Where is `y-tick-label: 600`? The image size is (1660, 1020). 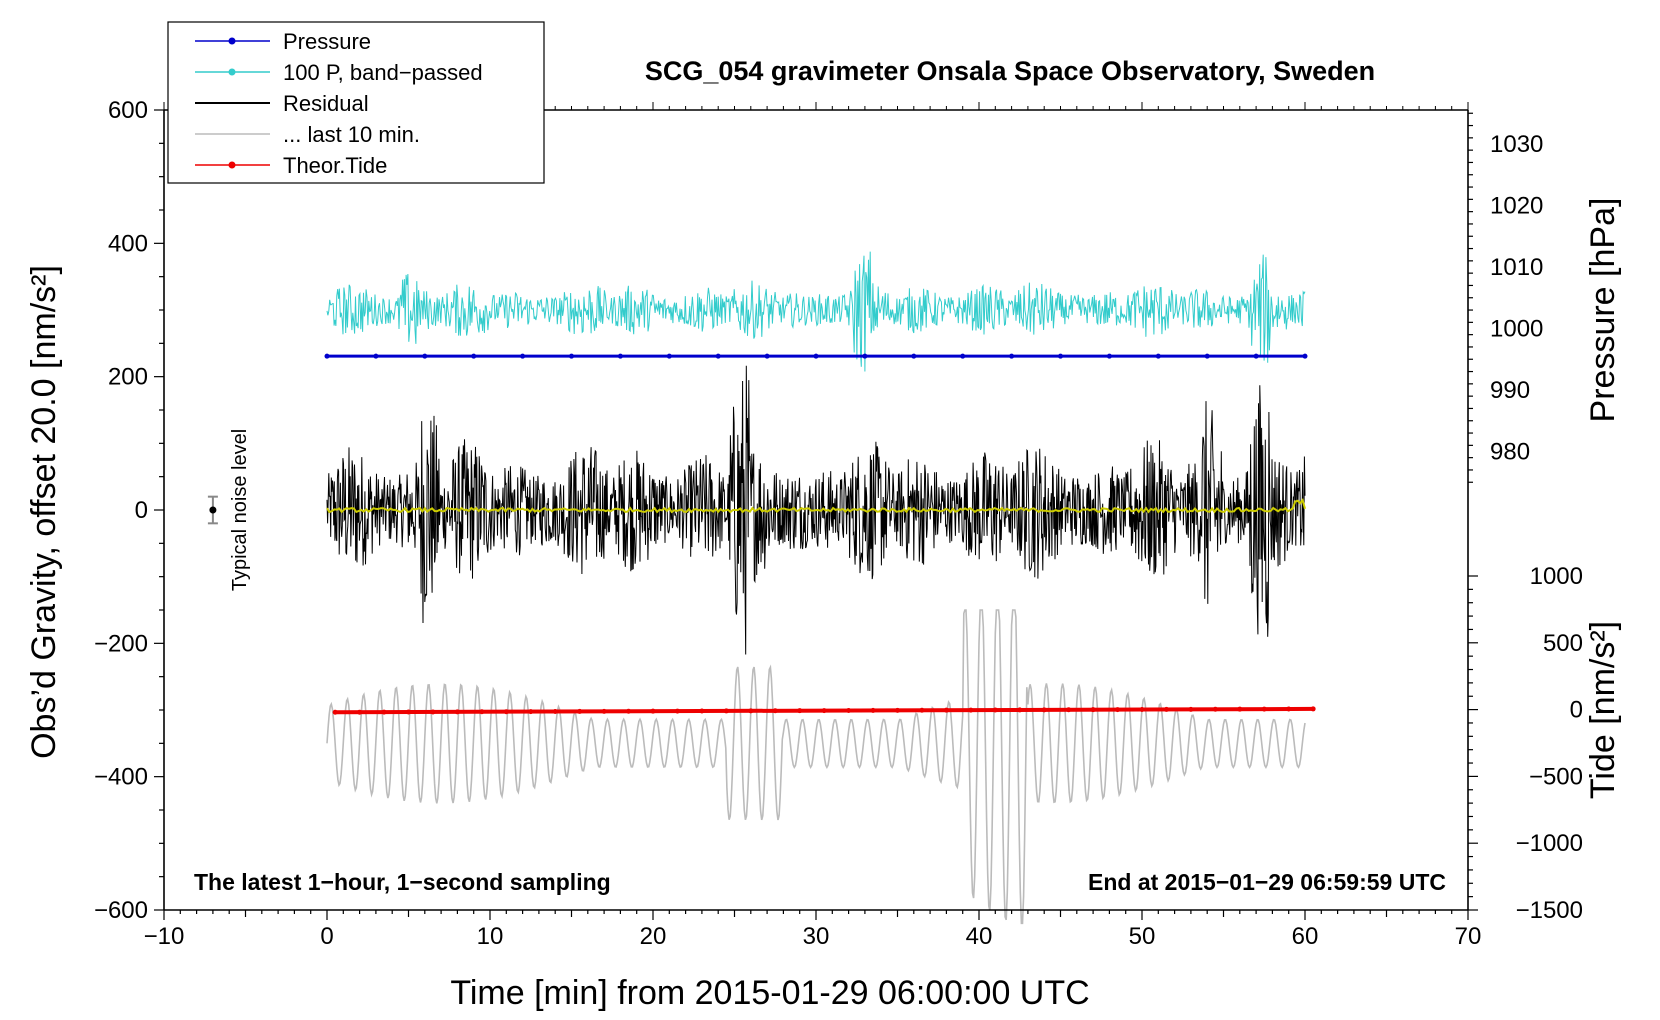 y-tick-label: 600 is located at coordinates (128, 110).